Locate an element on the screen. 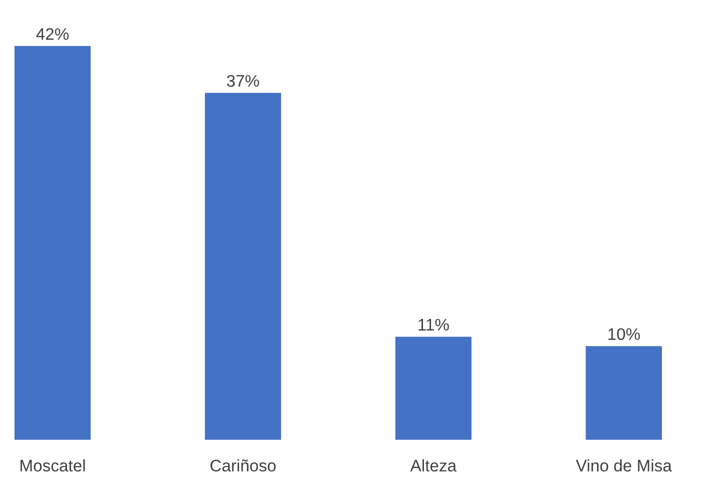  x-tick-label: Cariñoso is located at coordinates (243, 465).